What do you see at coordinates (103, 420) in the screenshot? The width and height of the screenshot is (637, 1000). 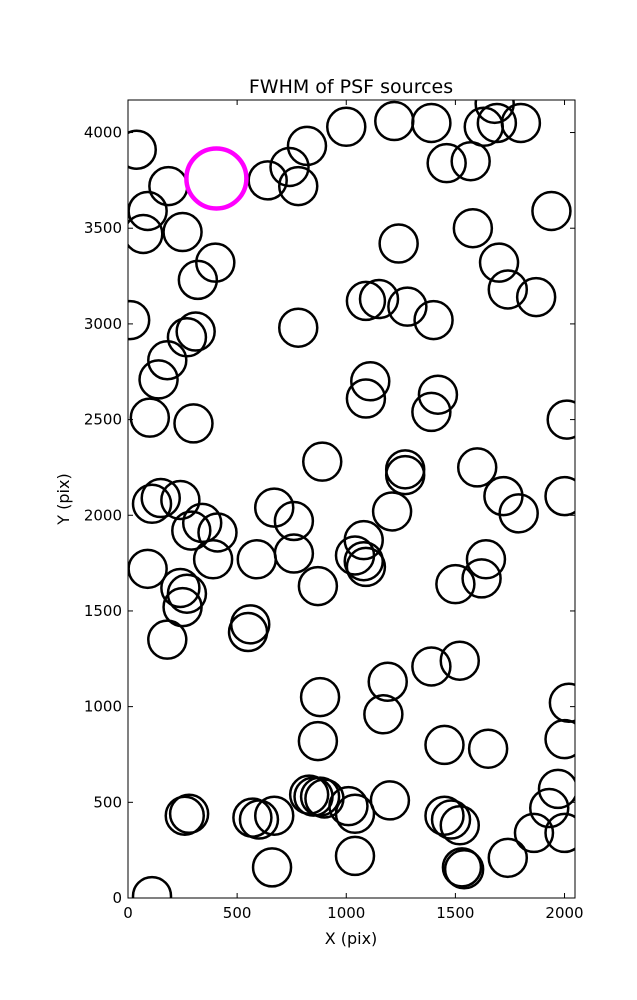 I see `y-tick-label: 2500` at bounding box center [103, 420].